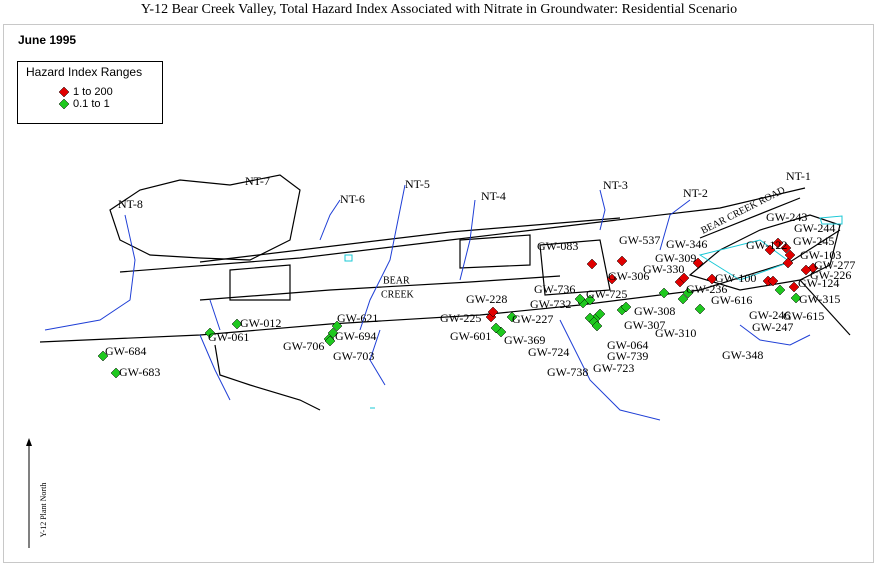 This screenshot has width=878, height=568. I want to click on well-label: GW-725, so click(606, 294).